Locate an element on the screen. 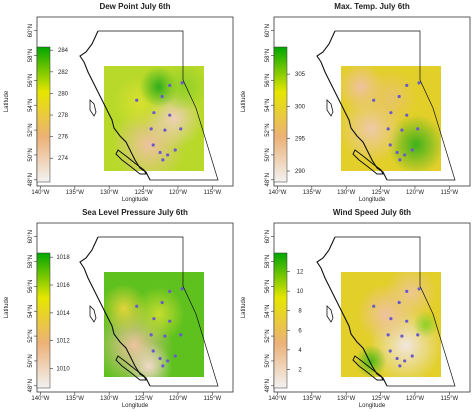 Image resolution: width=474 pixels, height=412 pixels. colorbar-tick-label: 284 is located at coordinates (63, 51).